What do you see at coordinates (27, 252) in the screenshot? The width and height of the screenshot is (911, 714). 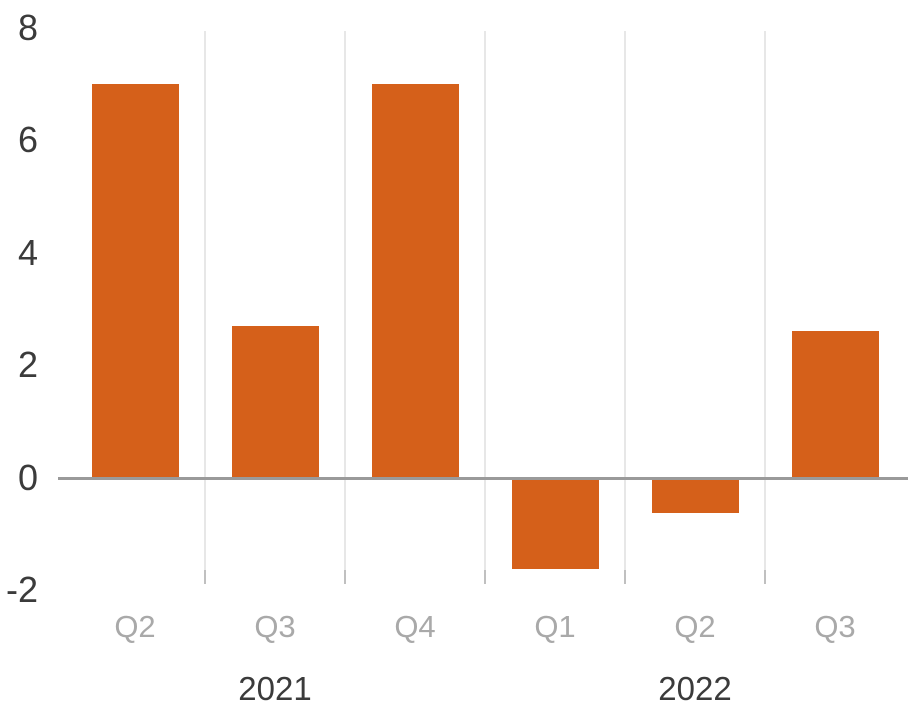 I see `y-axis-tick-label: 4` at bounding box center [27, 252].